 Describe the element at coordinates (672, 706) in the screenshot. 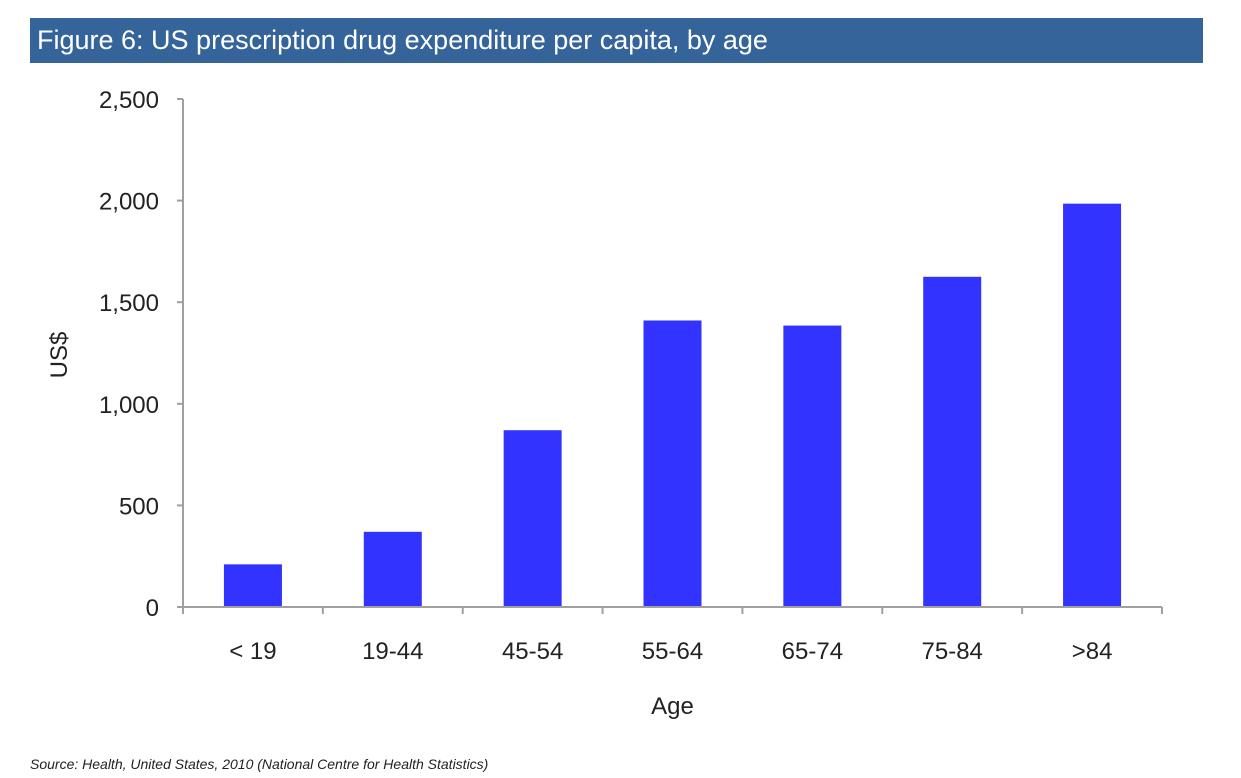

I see `x-axis-label: Age` at that location.